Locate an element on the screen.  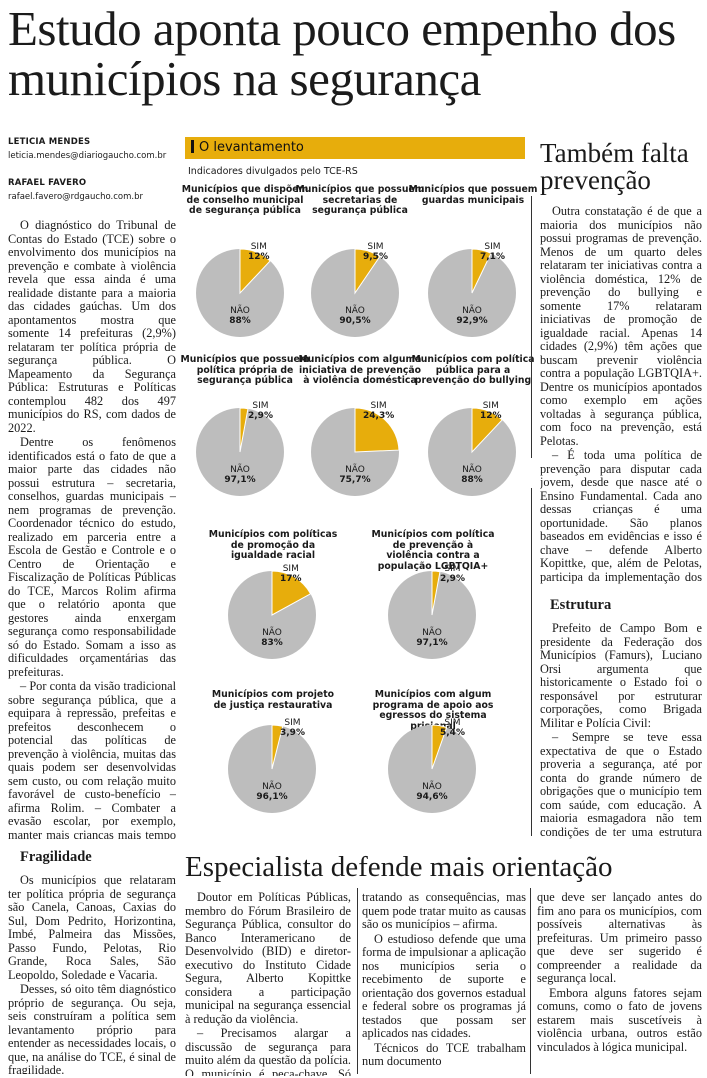
pie-label-nao: NÃO 94,6% is located at coordinates (432, 792).